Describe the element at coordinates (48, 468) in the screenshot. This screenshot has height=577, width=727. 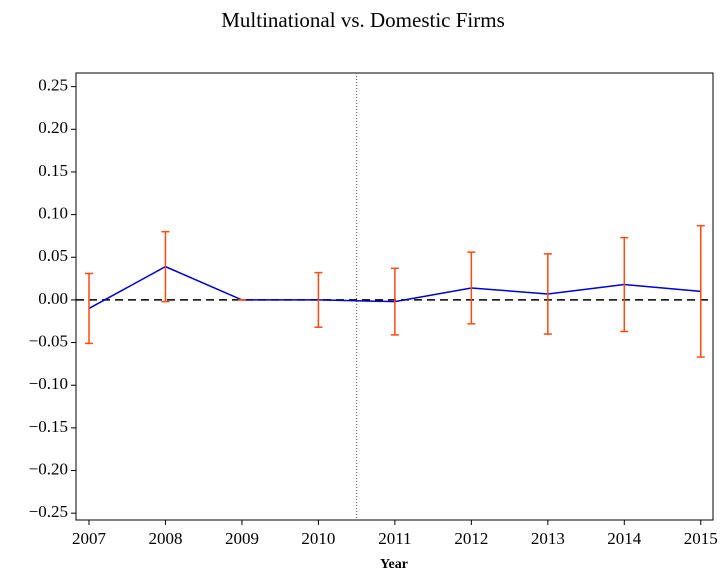
I see `y-tick-label: −0.20` at that location.